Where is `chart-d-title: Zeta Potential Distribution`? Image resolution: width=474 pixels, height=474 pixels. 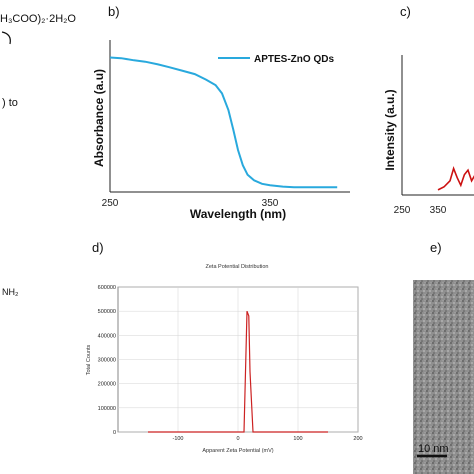
chart-d-title: Zeta Potential Distribution is located at coordinates (237, 267).